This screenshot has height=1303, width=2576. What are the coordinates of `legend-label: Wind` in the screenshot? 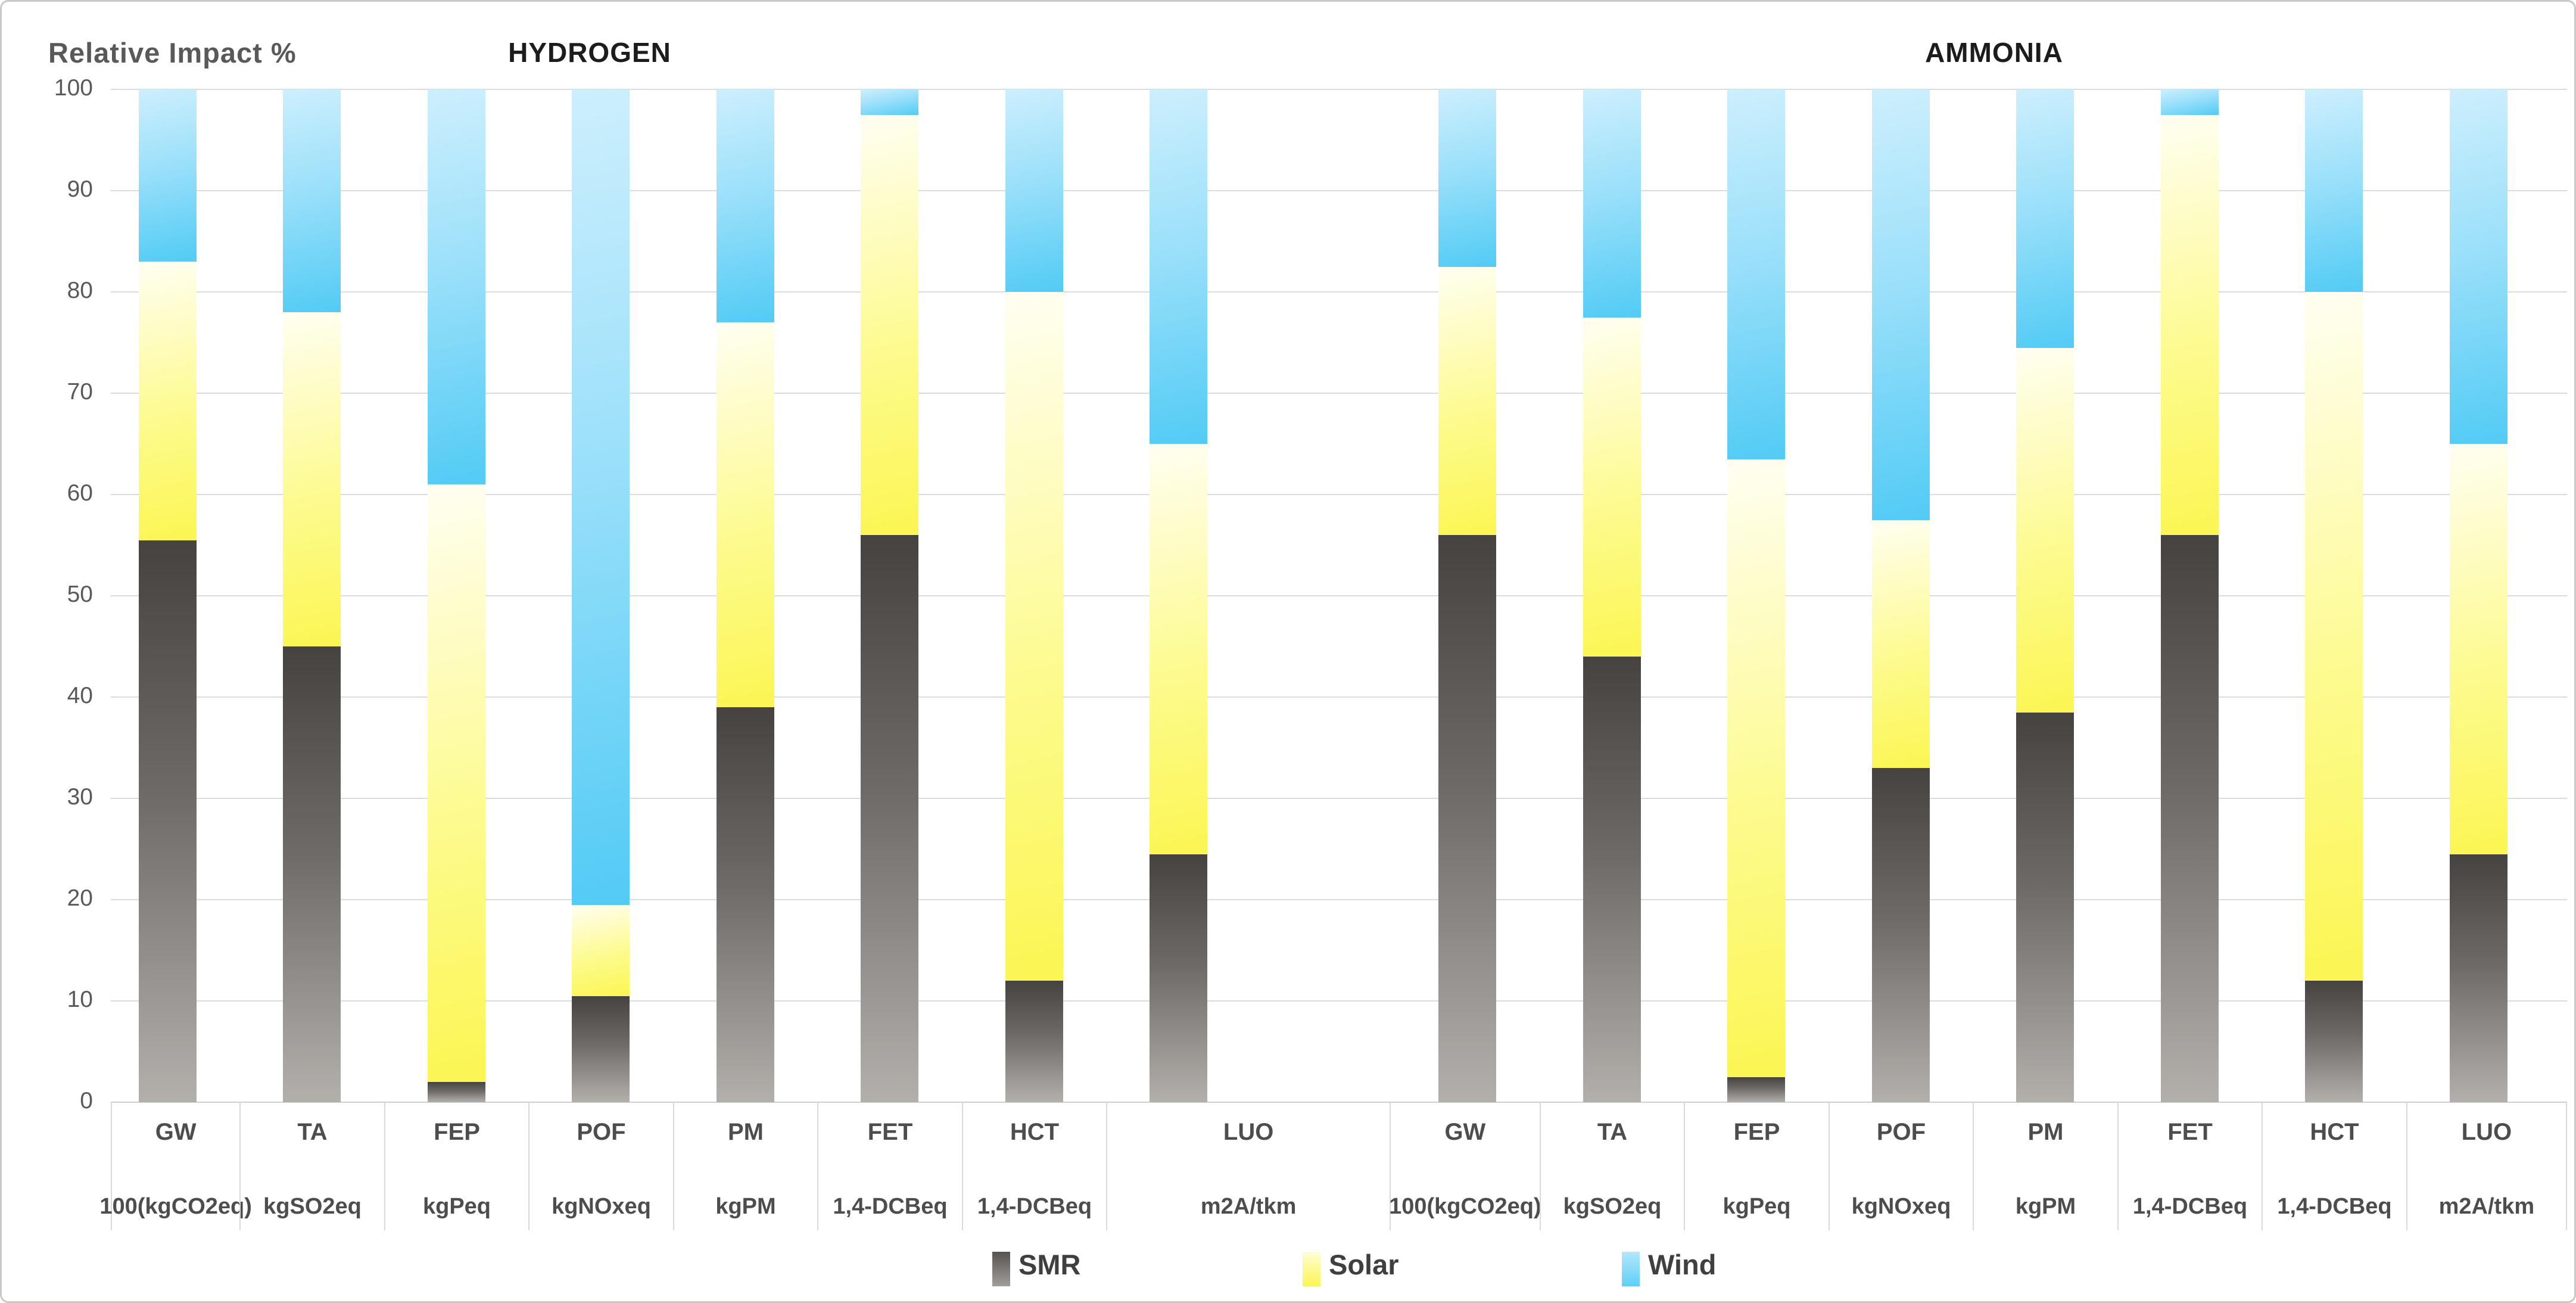 It's located at (1682, 1265).